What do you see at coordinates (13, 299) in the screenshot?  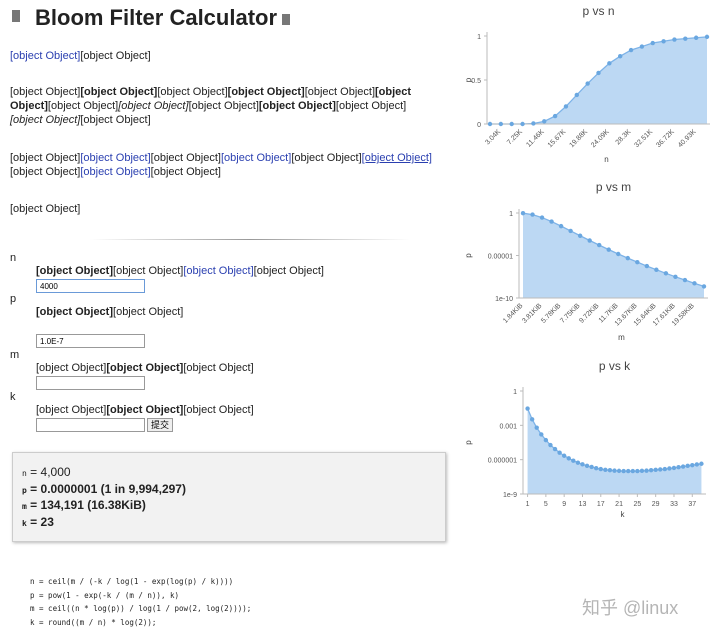 I see `field-letter: p` at bounding box center [13, 299].